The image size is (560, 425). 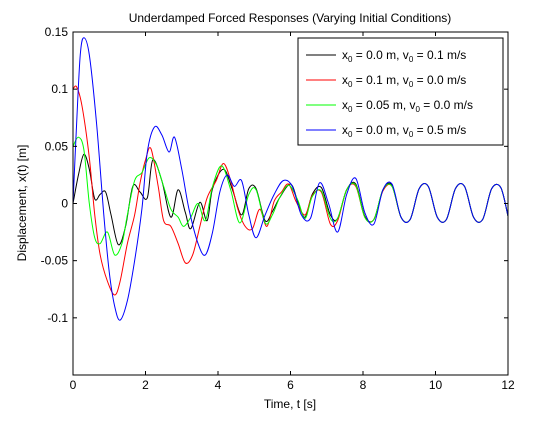 I want to click on legend-label-3: x0 = 0.05 m, v0 = 0.0 m/s, so click(x=407, y=106).